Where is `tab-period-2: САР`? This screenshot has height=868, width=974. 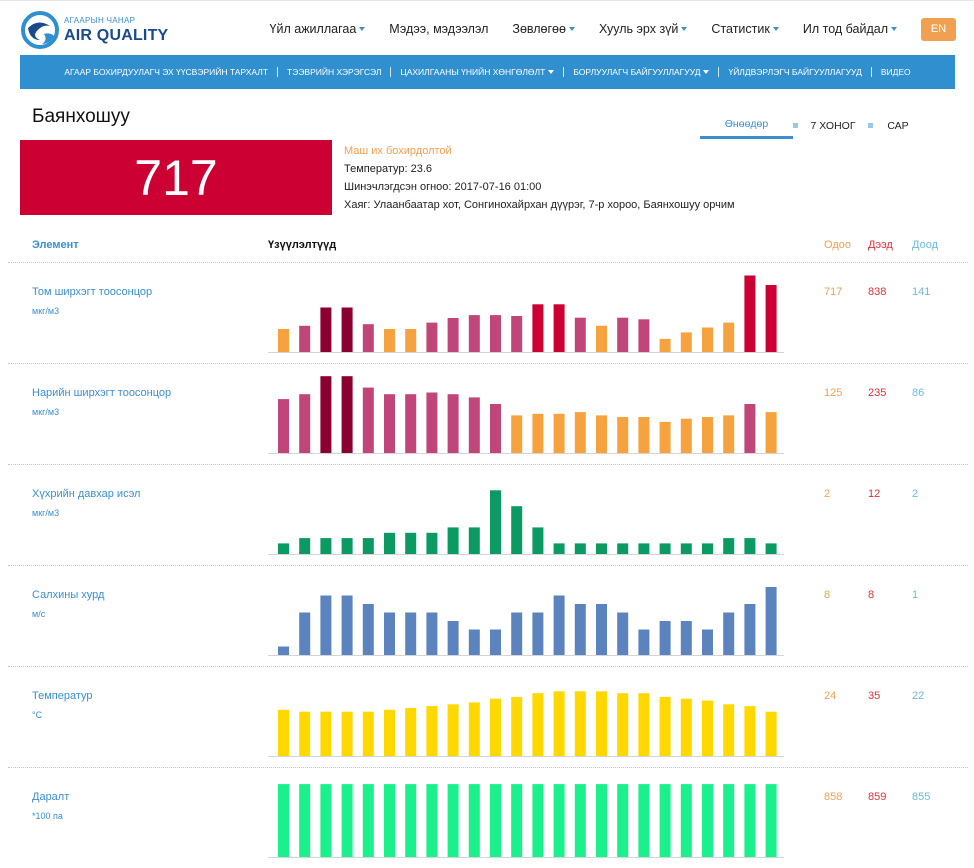
tab-period-2: САР is located at coordinates (898, 125).